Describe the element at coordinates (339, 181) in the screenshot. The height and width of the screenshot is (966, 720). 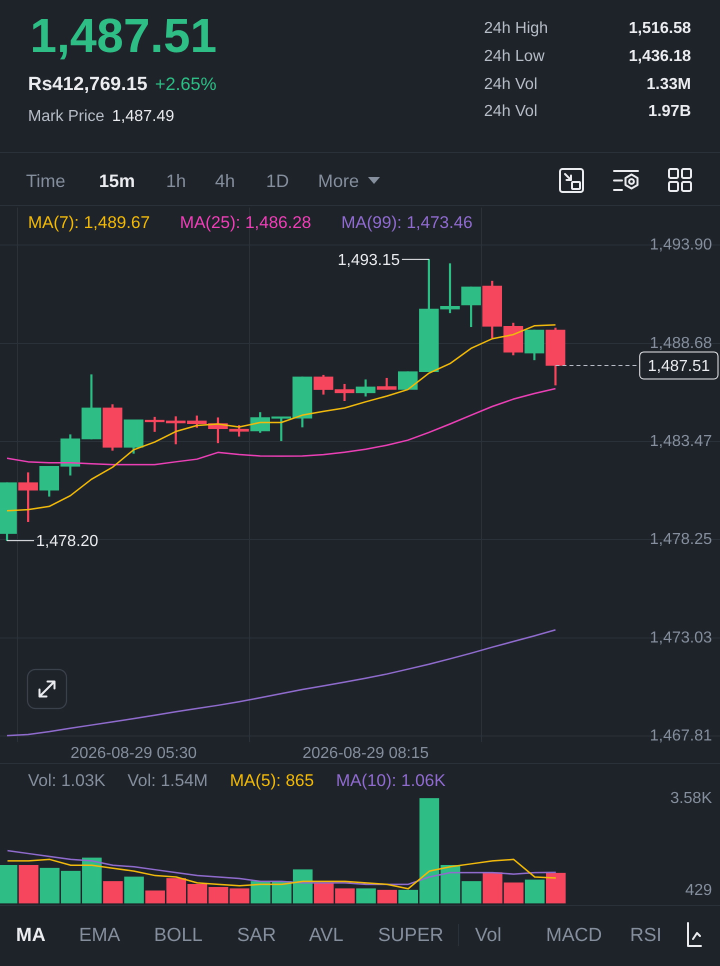
I see `text: More` at that location.